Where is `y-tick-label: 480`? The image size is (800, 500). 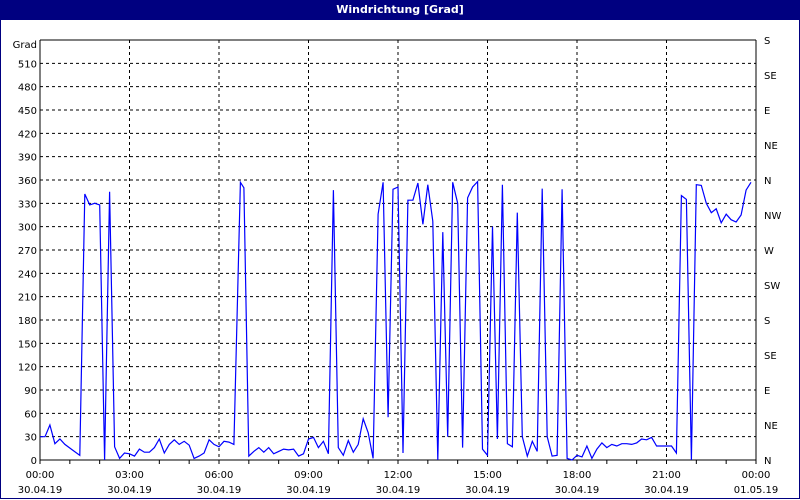
y-tick-label: 480 is located at coordinates (27, 88).